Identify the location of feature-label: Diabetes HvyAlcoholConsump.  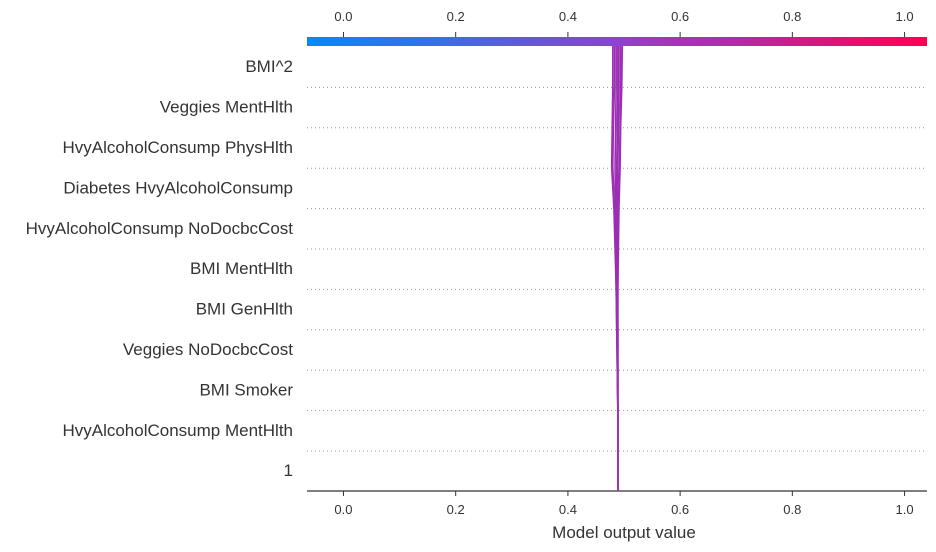
(178, 187).